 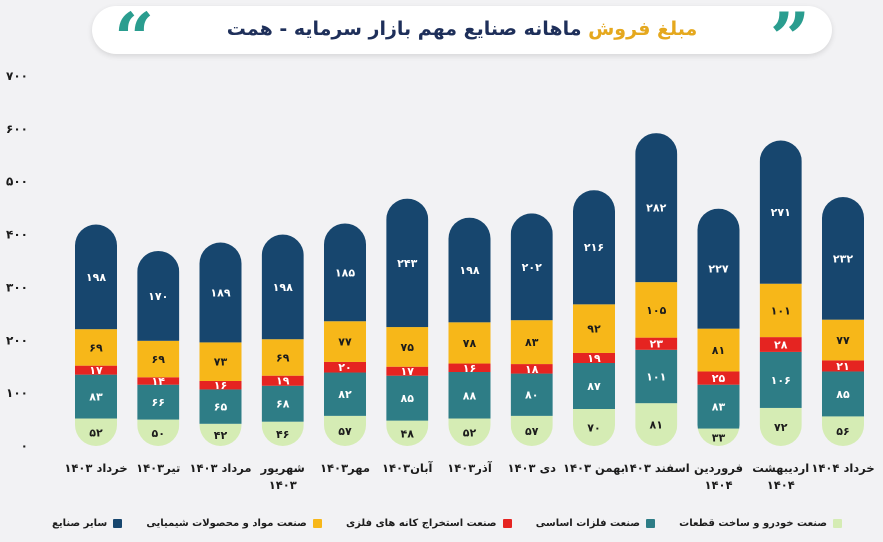 What do you see at coordinates (656, 468) in the screenshot?
I see `x-tick-label: اسفند ۱۴۰۳` at bounding box center [656, 468].